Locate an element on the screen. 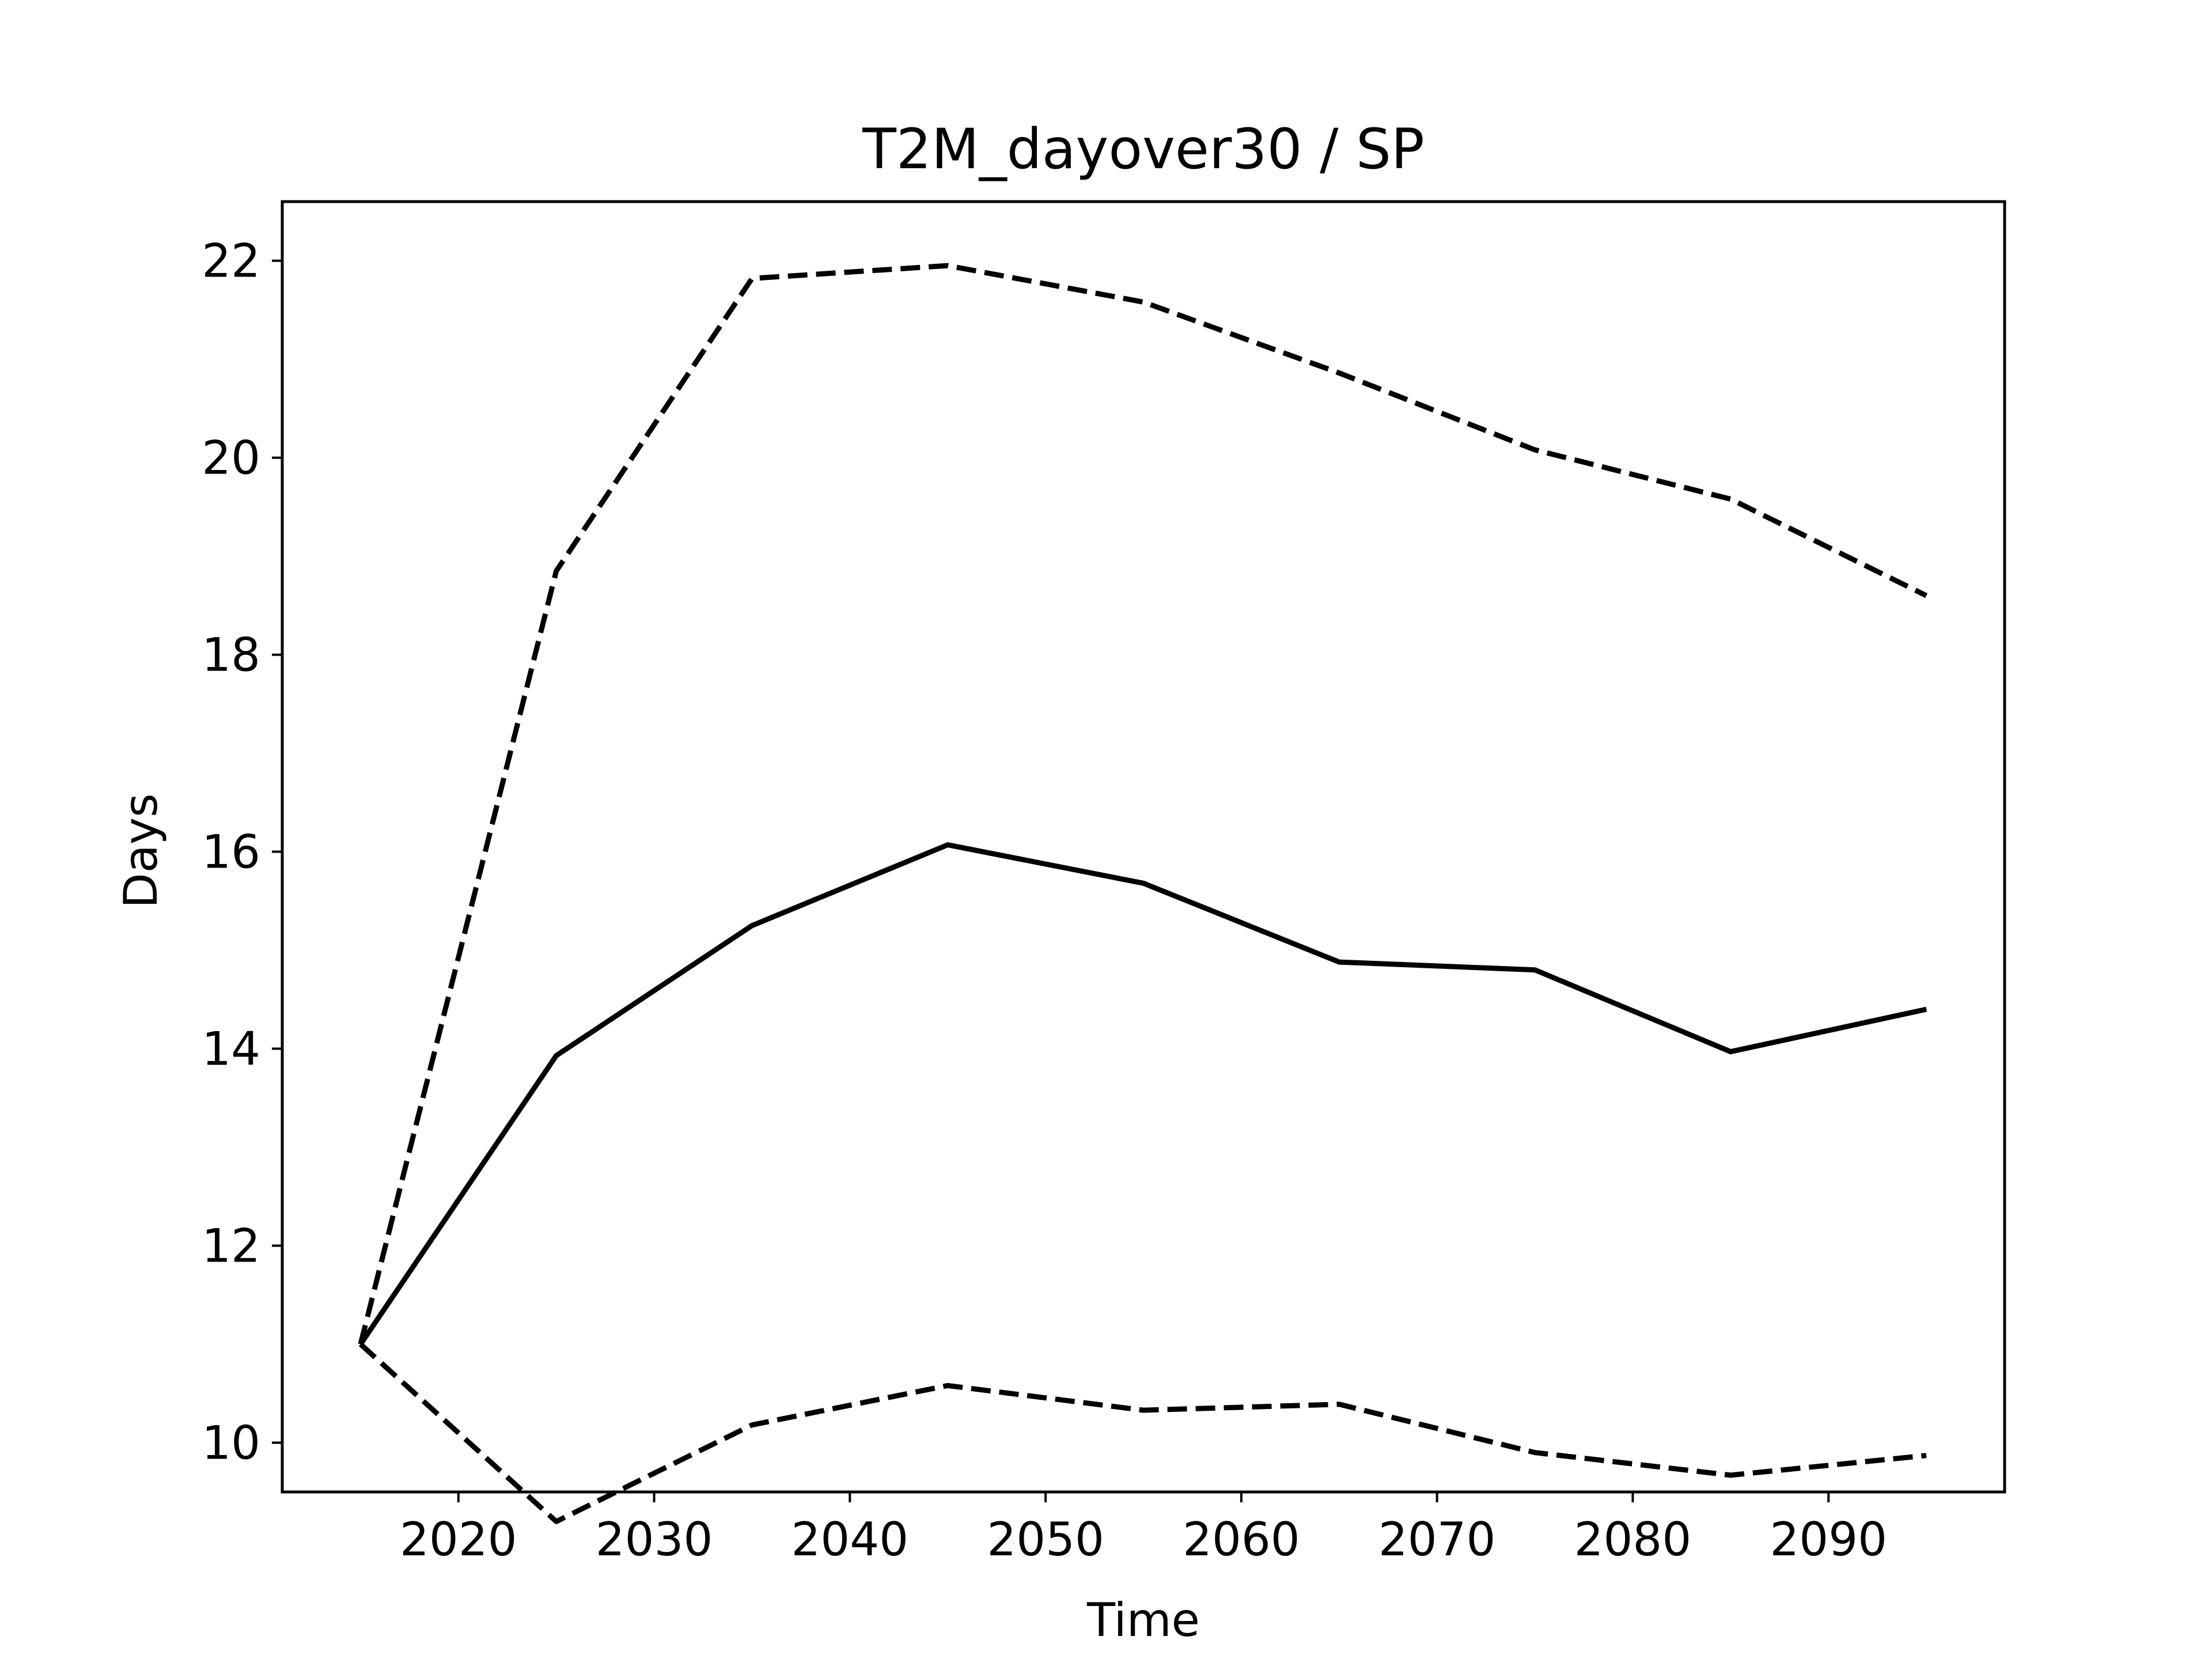 The image size is (2212, 1659). y-tick-label: 18 is located at coordinates (231, 655).